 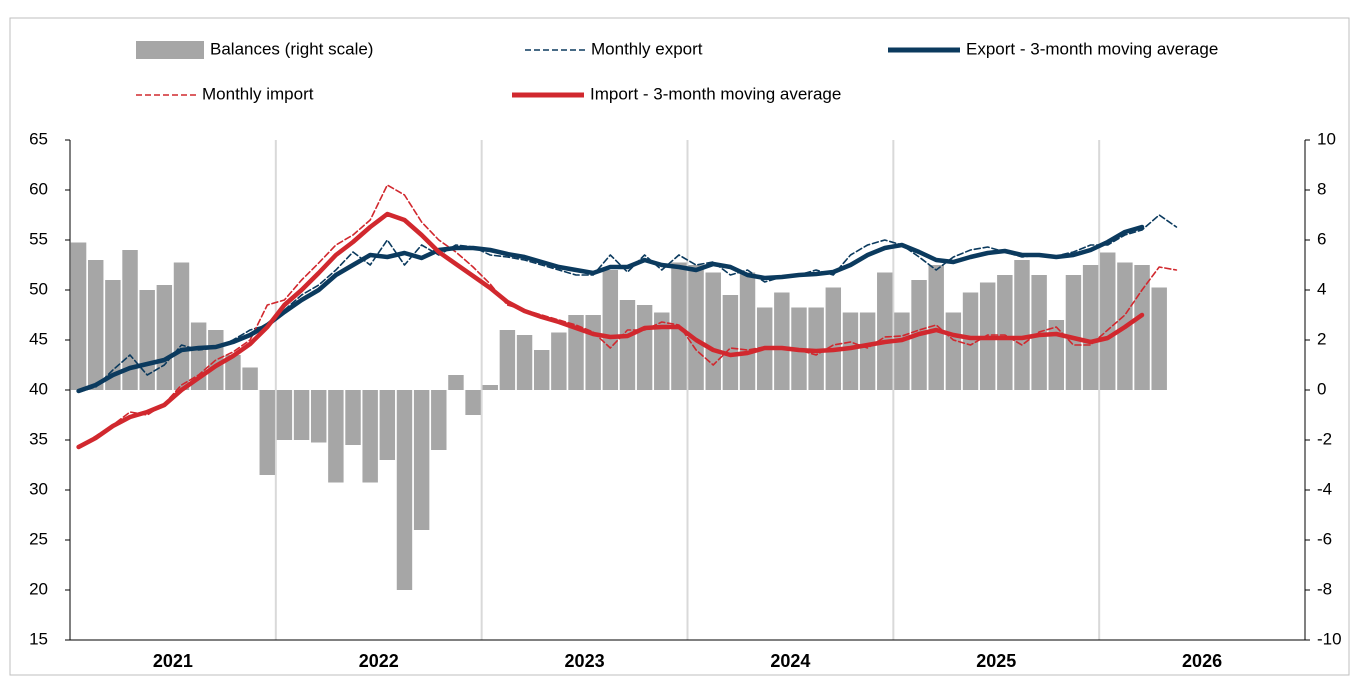 I want to click on y-tick-label: 25, so click(x=38, y=538).